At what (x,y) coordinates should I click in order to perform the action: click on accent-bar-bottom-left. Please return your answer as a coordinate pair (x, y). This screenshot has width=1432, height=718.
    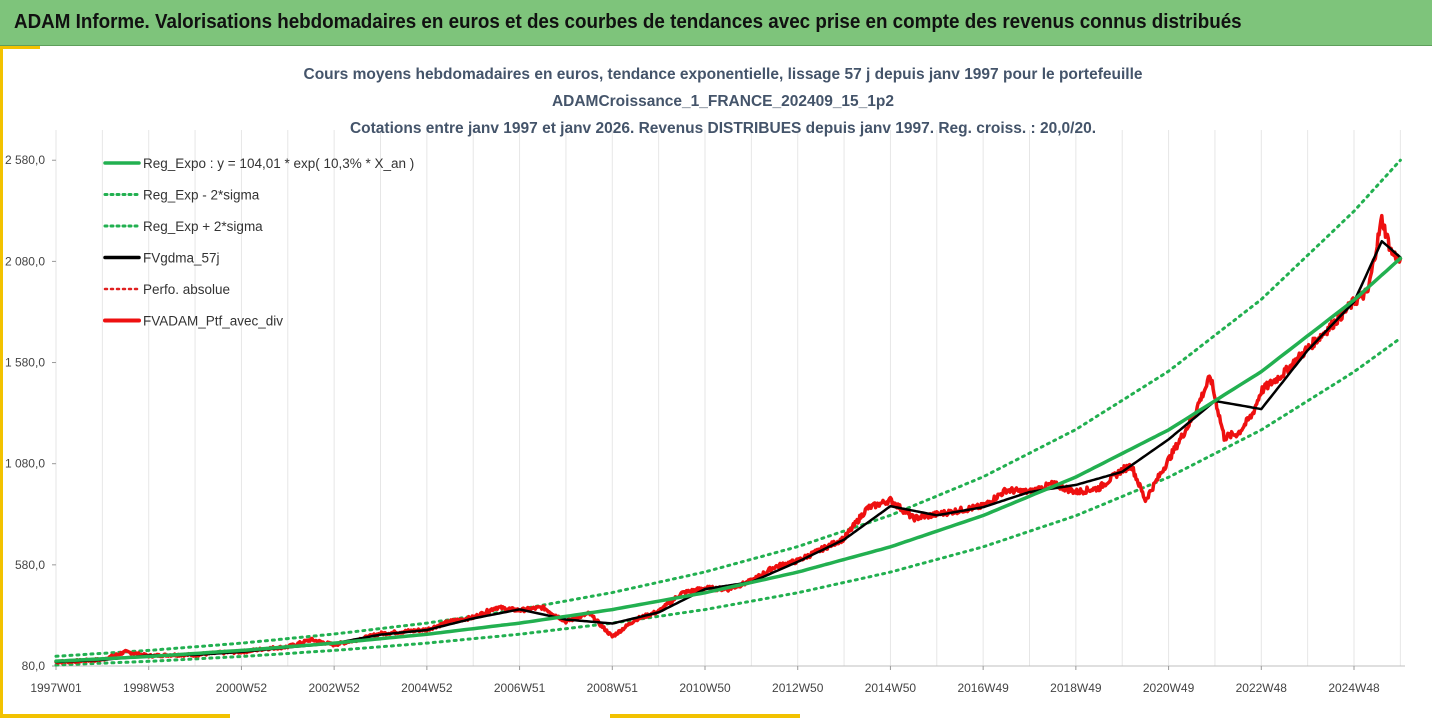
    Looking at the image, I should click on (115, 716).